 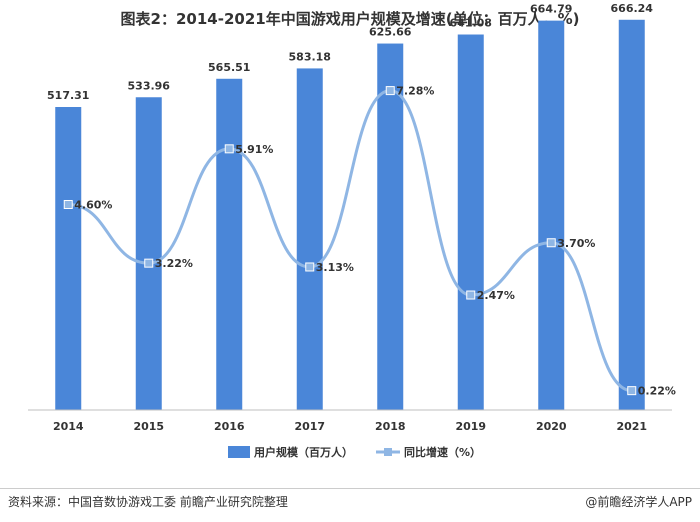 I want to click on line-value-label: 2.47%, so click(x=496, y=295).